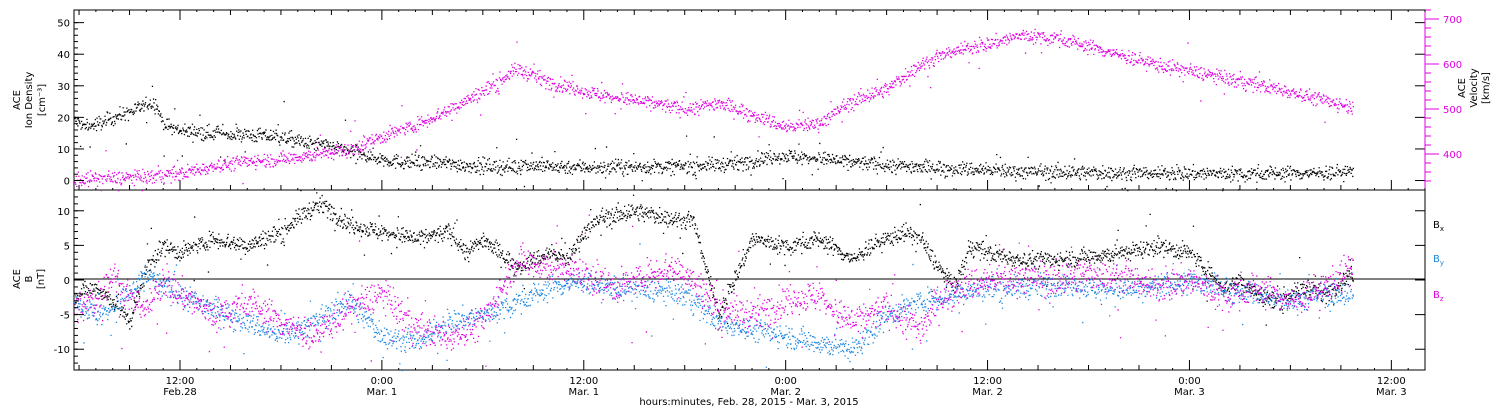 This screenshot has width=1500, height=410. What do you see at coordinates (63, 24) in the screenshot?
I see `density-tick-label: 50` at bounding box center [63, 24].